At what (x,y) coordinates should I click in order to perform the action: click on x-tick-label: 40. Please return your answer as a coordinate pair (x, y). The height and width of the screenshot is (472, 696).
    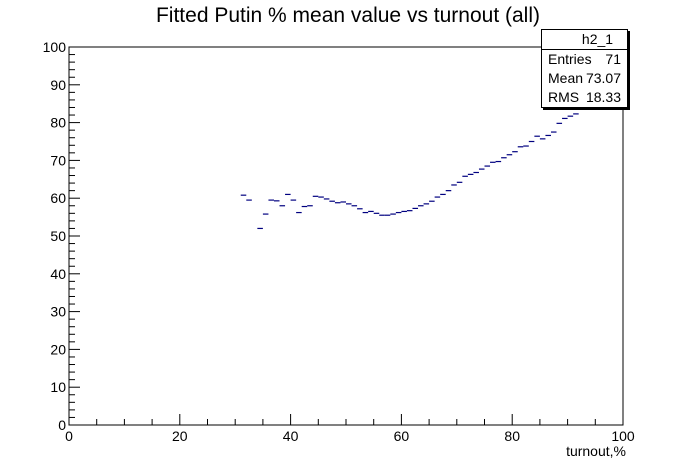
    Looking at the image, I should click on (291, 436).